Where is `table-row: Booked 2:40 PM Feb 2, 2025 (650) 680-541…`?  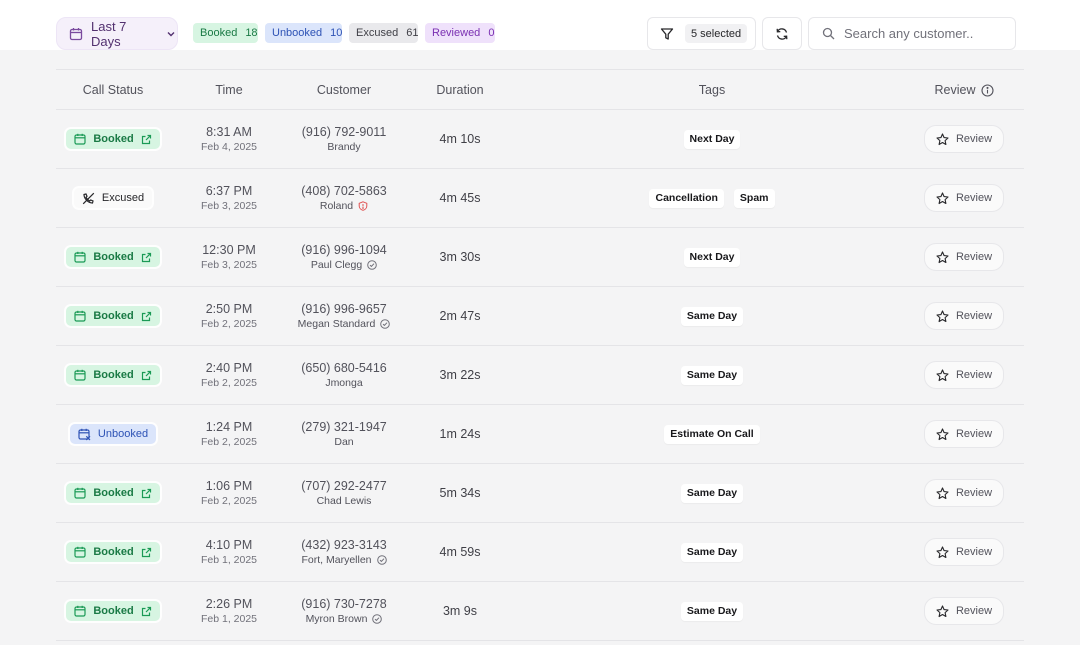
table-row: Booked 2:40 PM Feb 2, 2025 (650) 680-541… is located at coordinates (540, 375).